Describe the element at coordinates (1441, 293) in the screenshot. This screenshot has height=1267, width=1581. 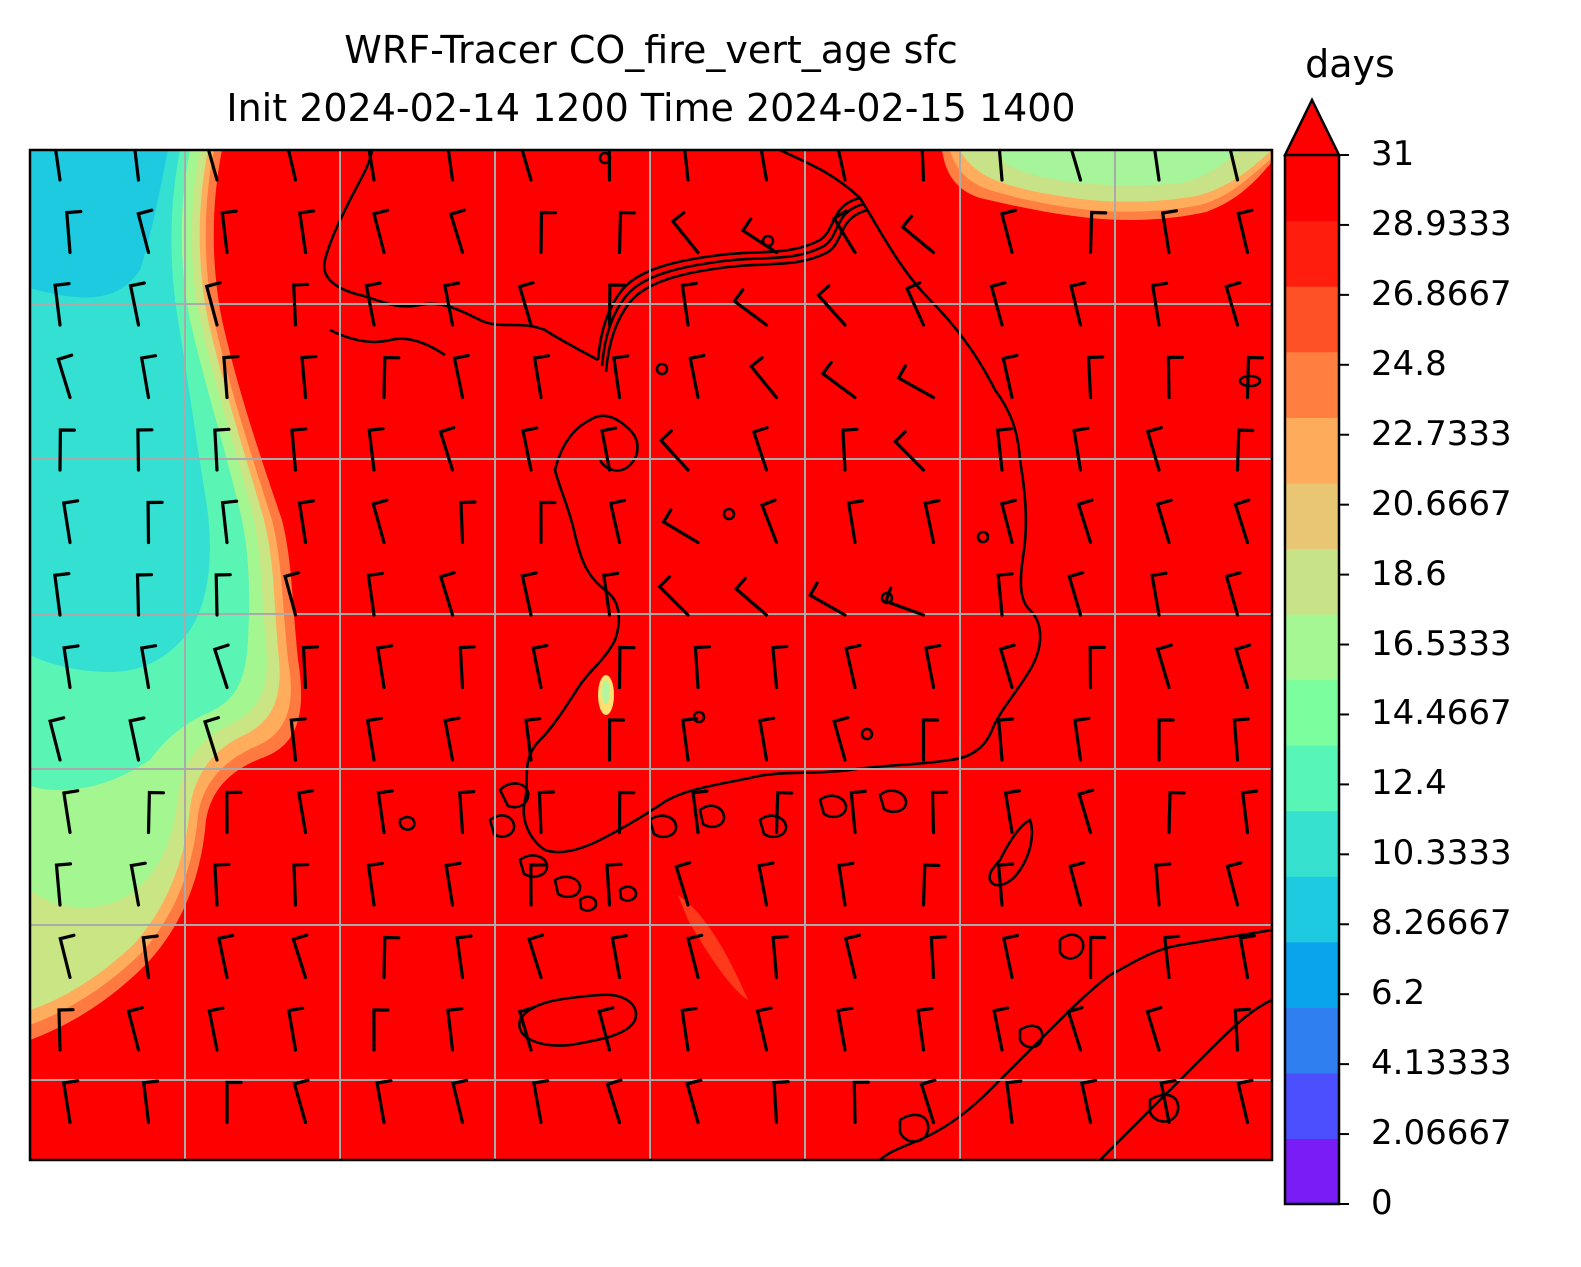
I see `colorbar-tick-label: 26.8667` at that location.